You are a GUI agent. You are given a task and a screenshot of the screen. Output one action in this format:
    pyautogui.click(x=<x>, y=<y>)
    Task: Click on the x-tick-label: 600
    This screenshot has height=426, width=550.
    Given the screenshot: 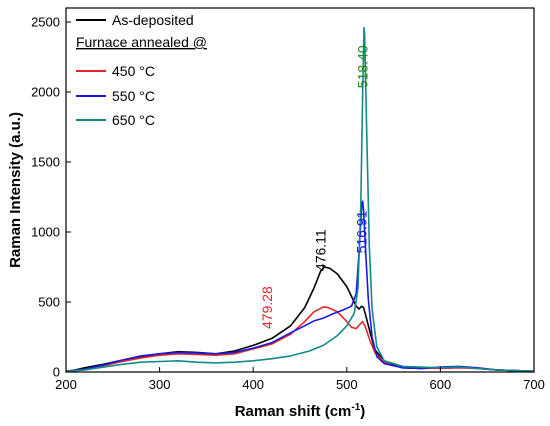 What is the action you would take?
    pyautogui.click(x=441, y=384)
    